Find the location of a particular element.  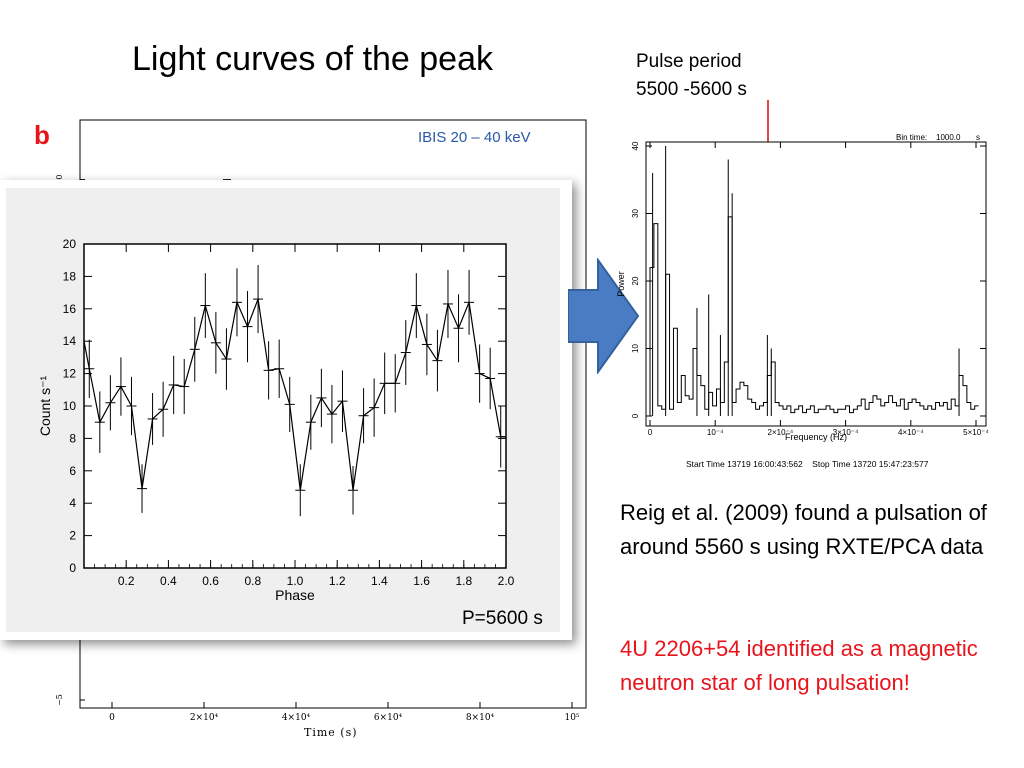

ts-y-tick-label: −5 is located at coordinates (59, 700).